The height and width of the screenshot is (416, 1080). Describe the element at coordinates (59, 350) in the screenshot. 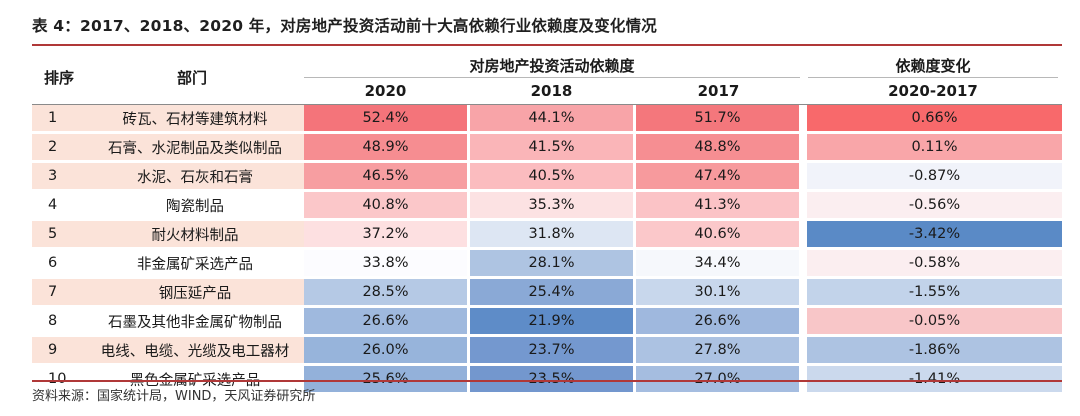

I see `rank-cell: 9` at that location.